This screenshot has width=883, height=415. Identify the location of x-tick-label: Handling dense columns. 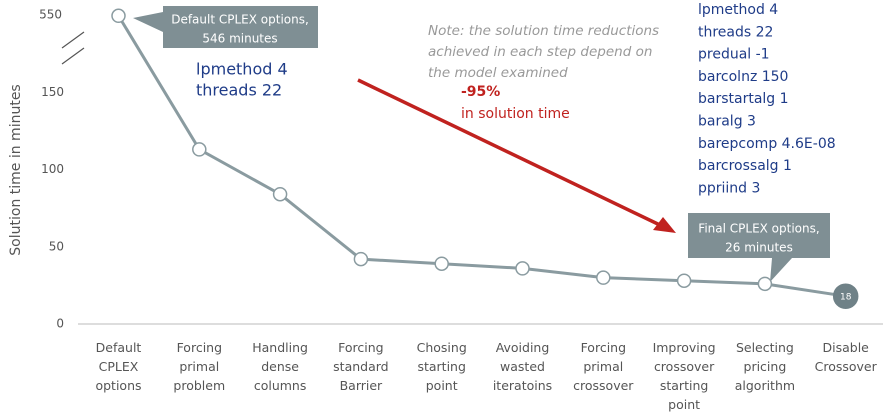
(280, 366).